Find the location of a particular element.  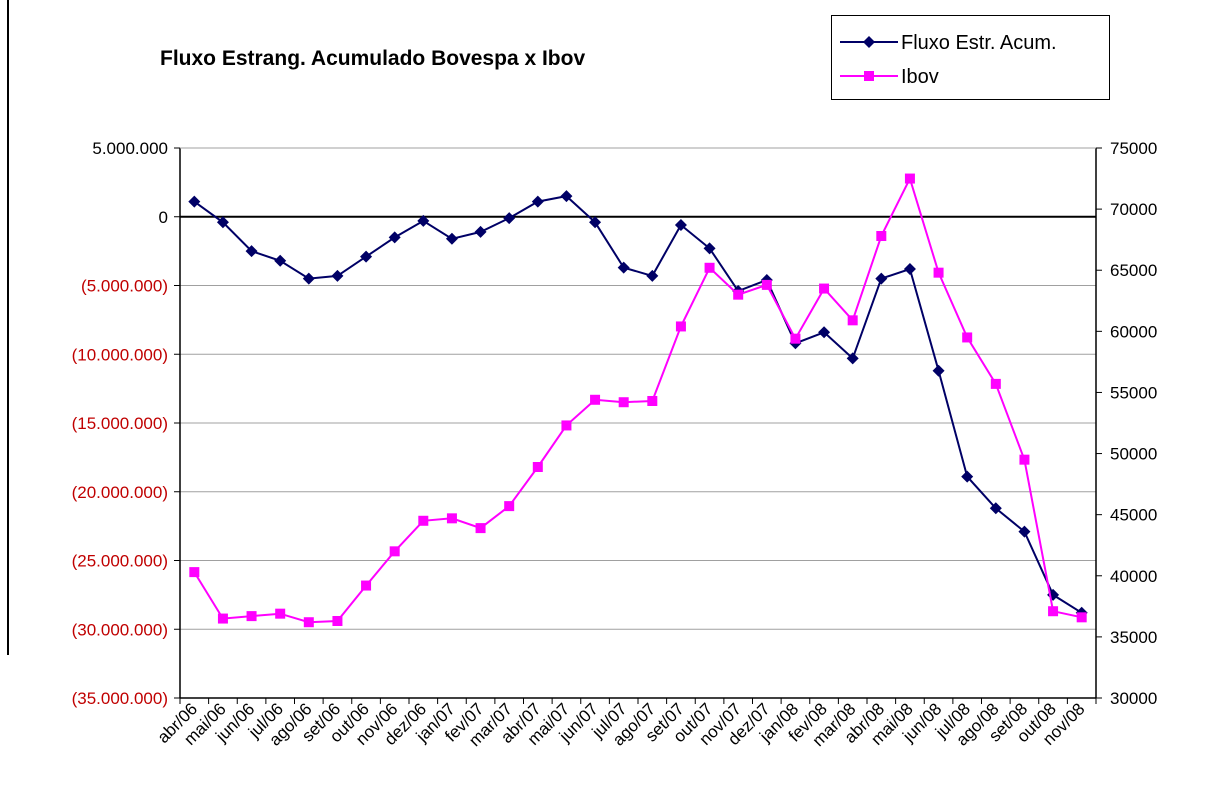

y-left-tick-label: (5.000.000) is located at coordinates (124, 286).